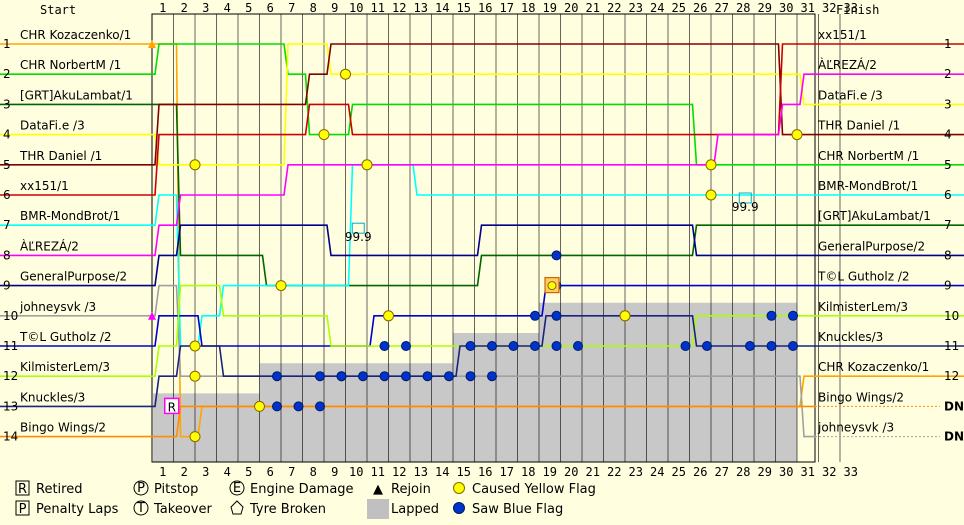 The width and height of the screenshot is (964, 525). What do you see at coordinates (863, 277) in the screenshot?
I see `finish-driver-label: T©L Gutholz /2` at bounding box center [863, 277].